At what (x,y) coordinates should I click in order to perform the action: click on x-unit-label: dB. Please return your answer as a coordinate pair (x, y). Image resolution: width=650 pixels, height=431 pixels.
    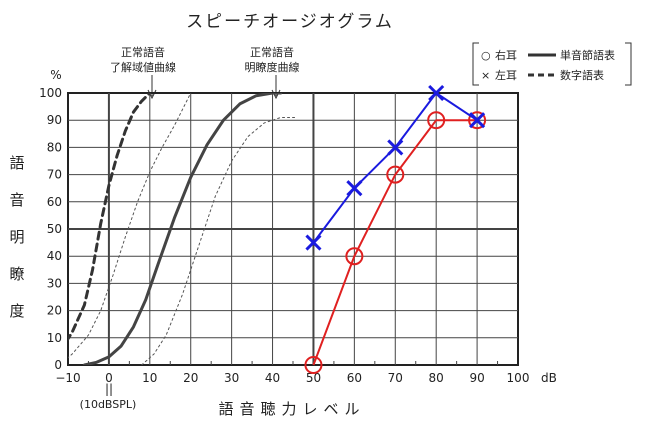
    Looking at the image, I should click on (549, 378).